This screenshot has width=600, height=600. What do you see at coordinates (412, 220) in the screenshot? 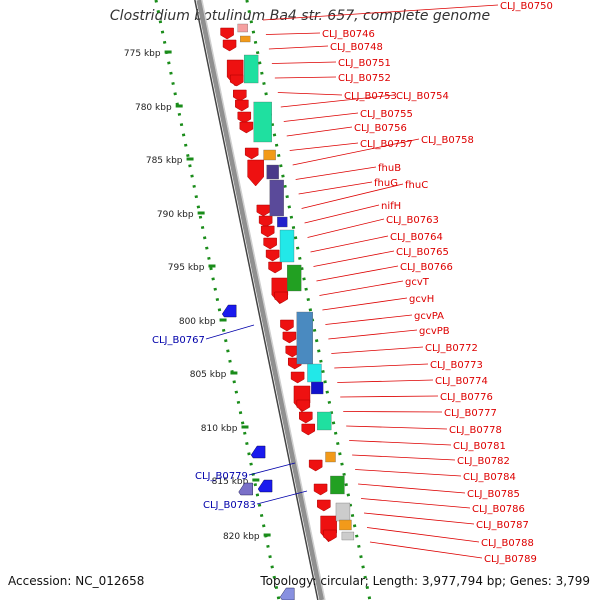
I see `gene-label-forward: CLJ_B0763` at bounding box center [412, 220].